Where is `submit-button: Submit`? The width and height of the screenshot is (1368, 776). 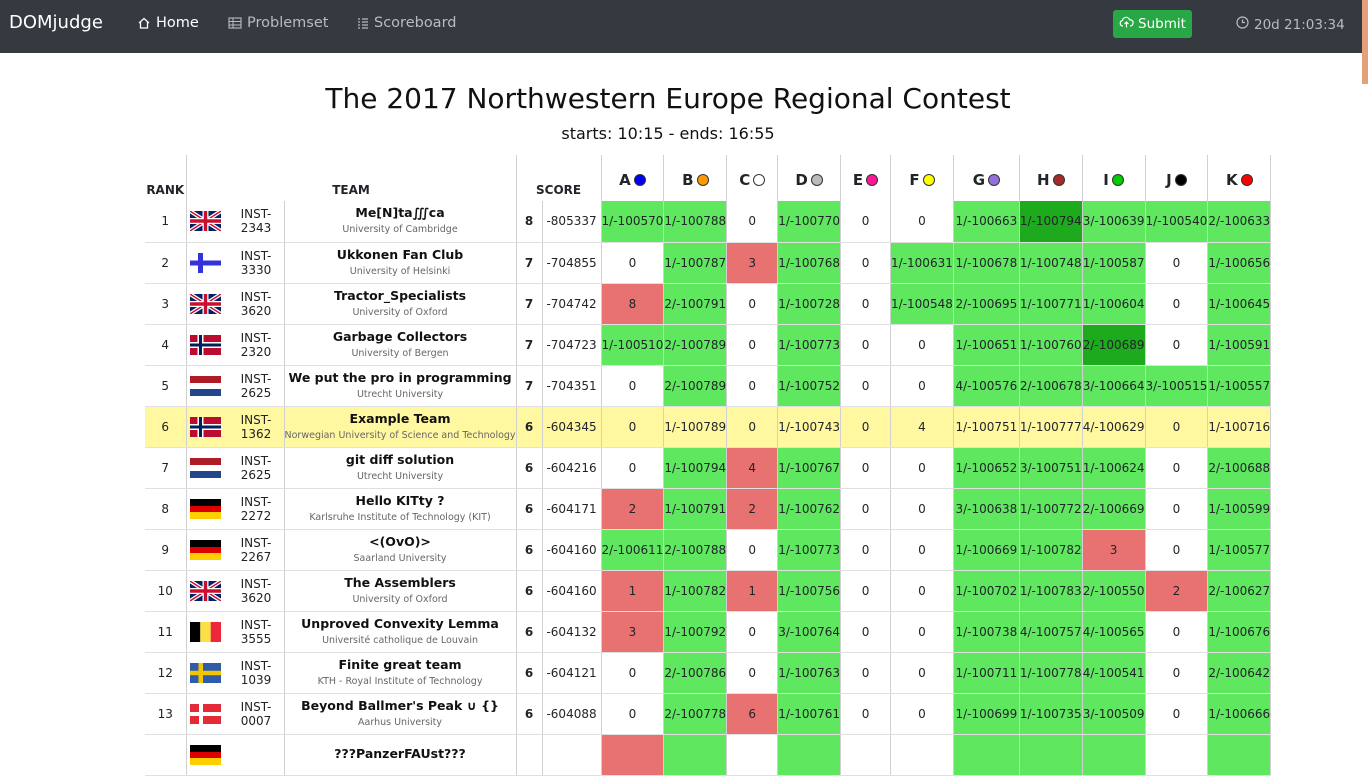
submit-button: Submit is located at coordinates (1152, 24).